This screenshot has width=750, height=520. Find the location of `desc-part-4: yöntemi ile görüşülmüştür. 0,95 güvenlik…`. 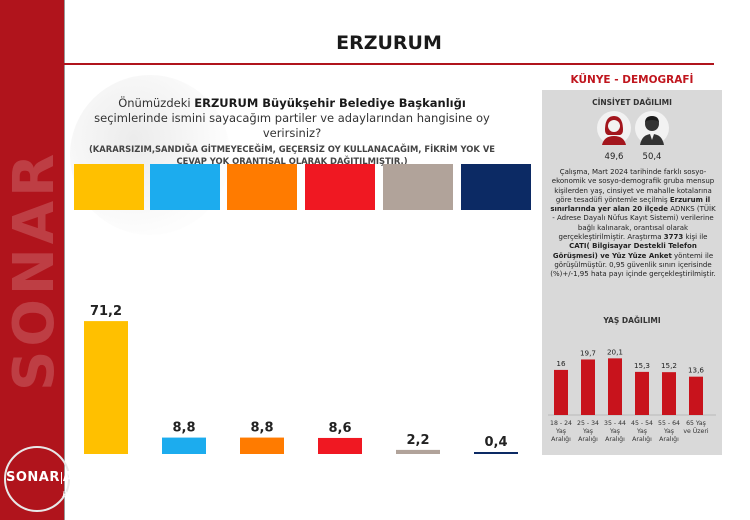

desc-part-4: yöntemi ile görüşülmüştür. 0,95 güvenlik… is located at coordinates (633, 265).